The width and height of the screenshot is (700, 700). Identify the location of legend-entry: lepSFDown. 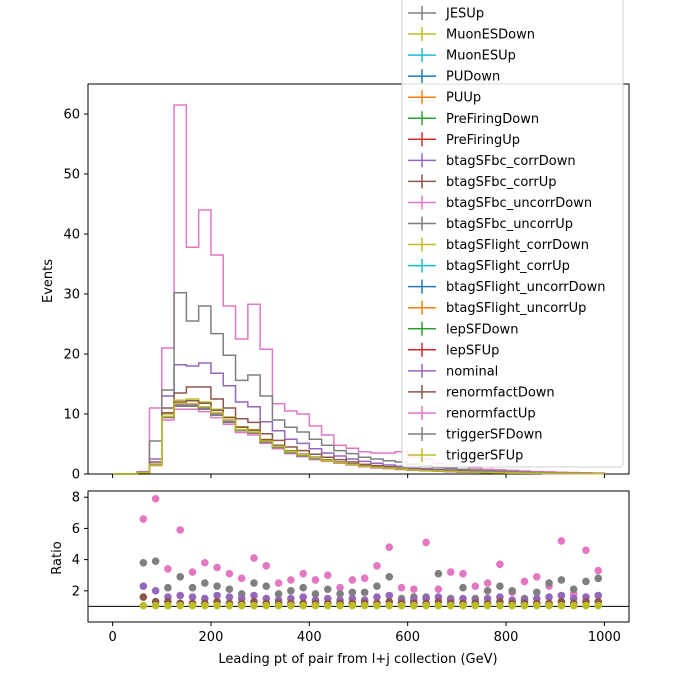
(463, 329).